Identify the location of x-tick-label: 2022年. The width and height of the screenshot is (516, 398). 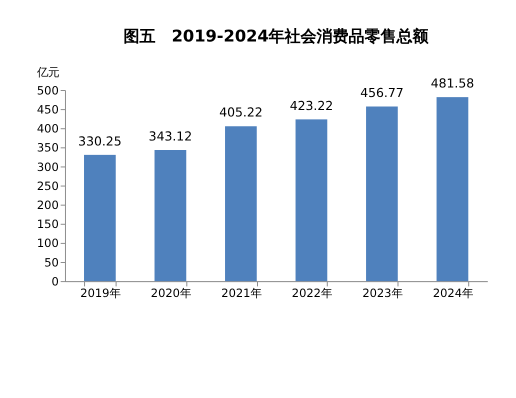
(312, 293).